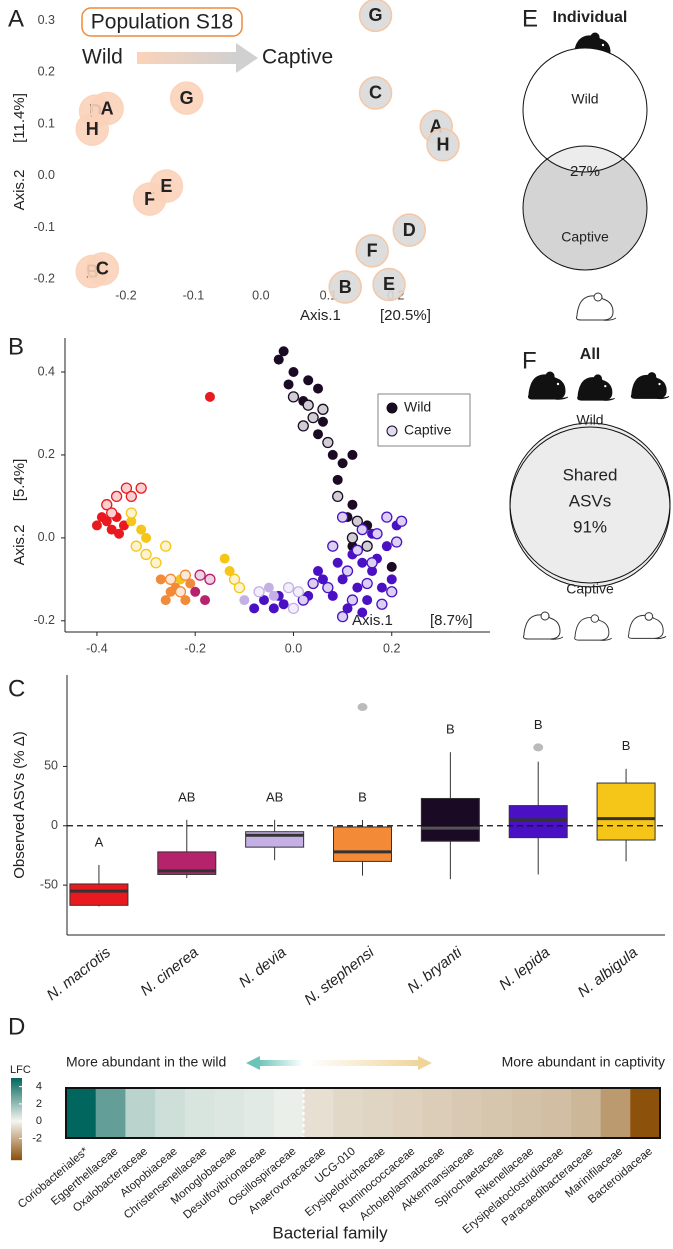 The height and width of the screenshot is (1249, 673). What do you see at coordinates (375, 93) in the screenshot?
I see `point-label: C` at bounding box center [375, 93].